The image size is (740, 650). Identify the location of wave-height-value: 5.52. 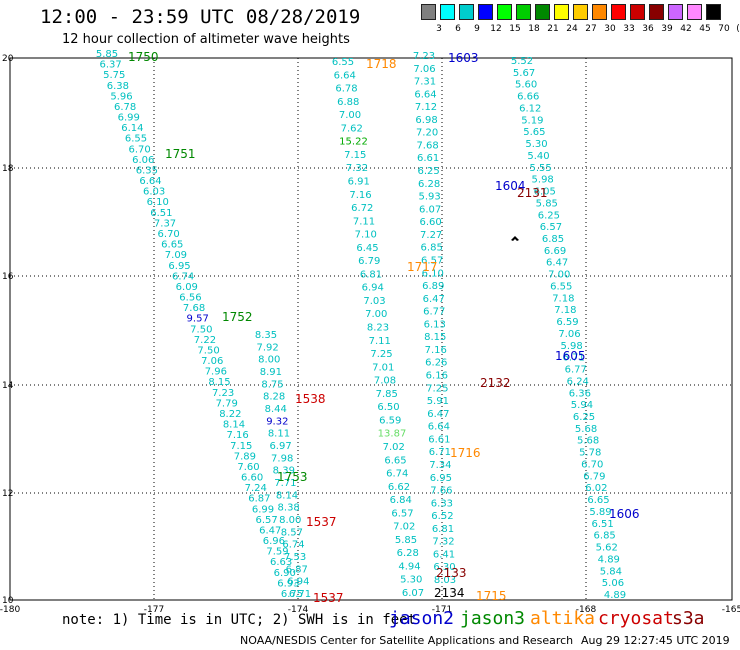
(522, 61).